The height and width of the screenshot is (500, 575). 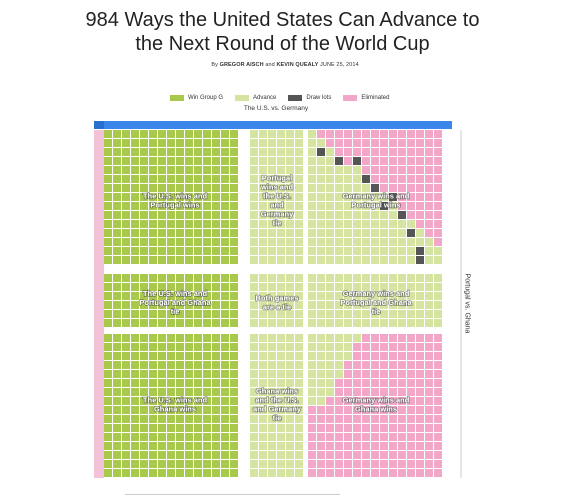 I want to click on legend-swatch-advance, so click(x=242, y=98).